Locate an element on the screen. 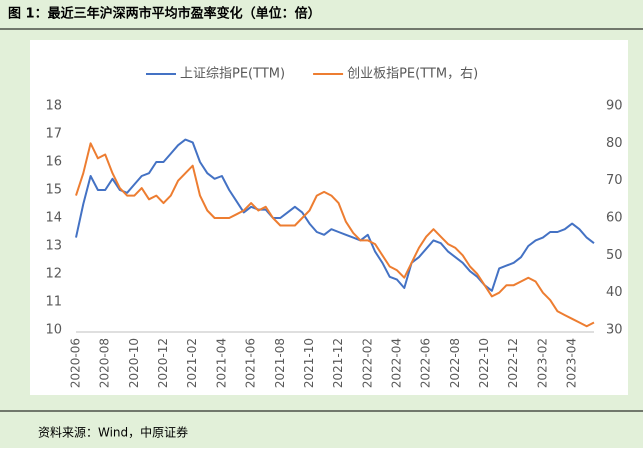 The height and width of the screenshot is (452, 643). y-tick-label: 13 is located at coordinates (53, 246).